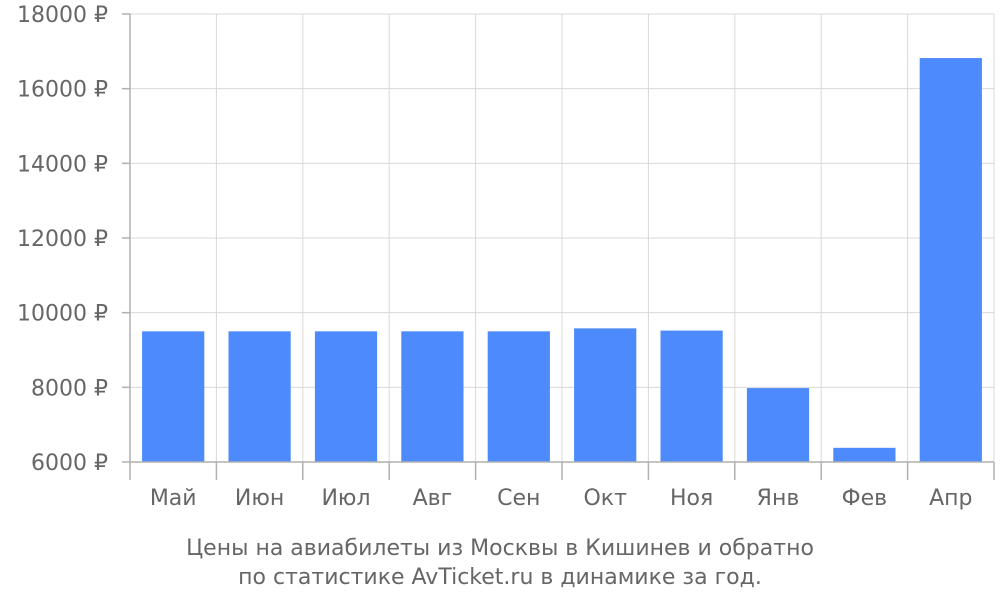  What do you see at coordinates (950, 498) in the screenshot?
I see `x-tick-label: Апр` at bounding box center [950, 498].